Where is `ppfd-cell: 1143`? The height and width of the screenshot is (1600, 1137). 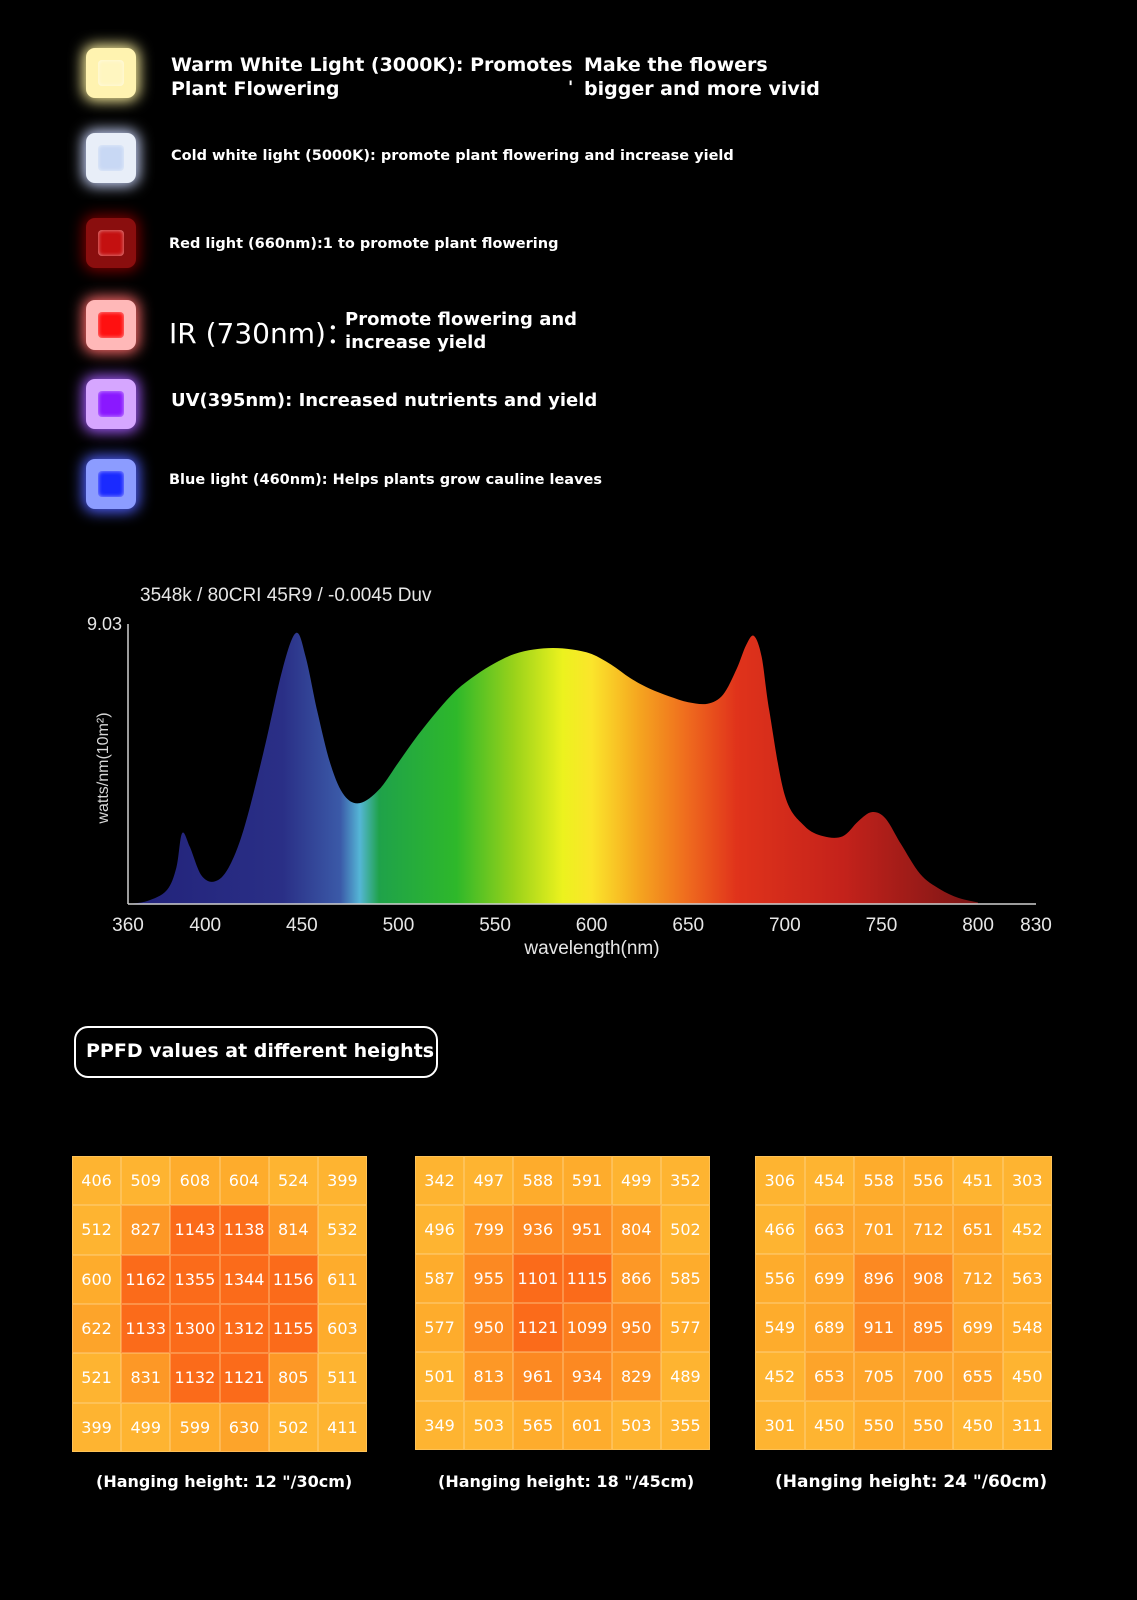
ppfd-cell: 1143 is located at coordinates (195, 1230).